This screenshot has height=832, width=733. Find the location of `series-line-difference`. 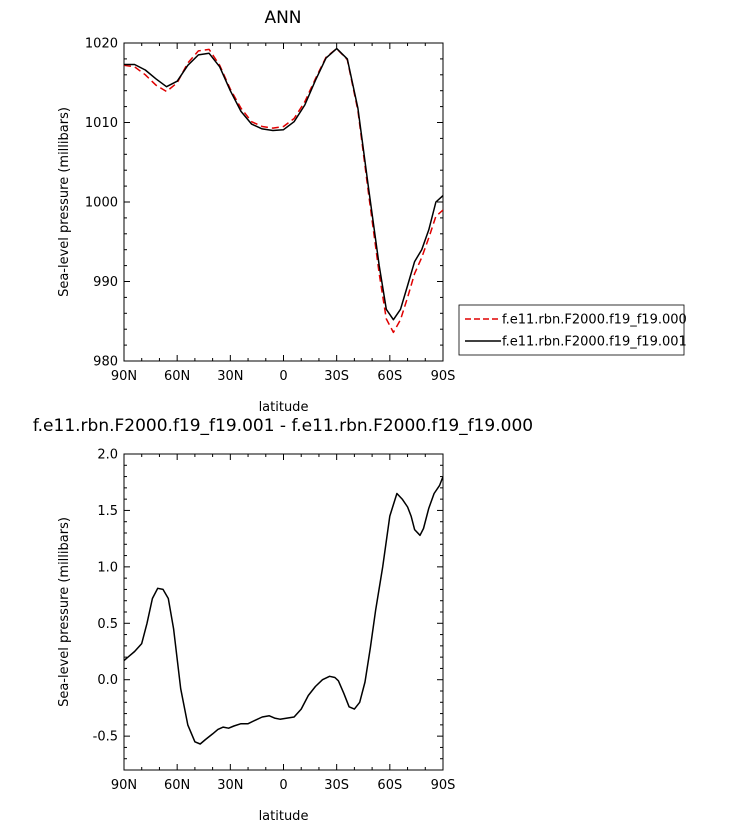

series-line-difference is located at coordinates (283, 610).